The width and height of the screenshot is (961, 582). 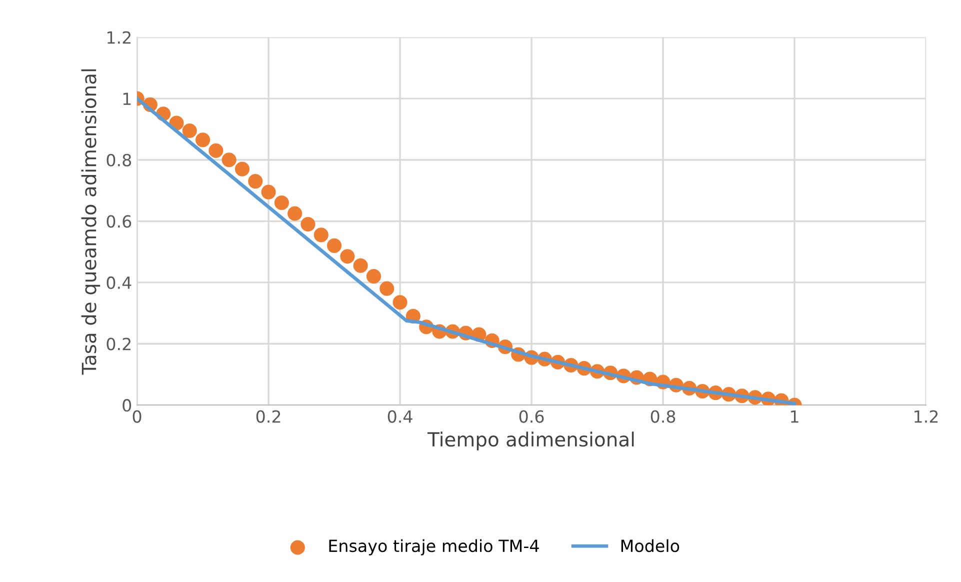 What do you see at coordinates (530, 441) in the screenshot?
I see `x-axis-title: Tiempo adimensional` at bounding box center [530, 441].